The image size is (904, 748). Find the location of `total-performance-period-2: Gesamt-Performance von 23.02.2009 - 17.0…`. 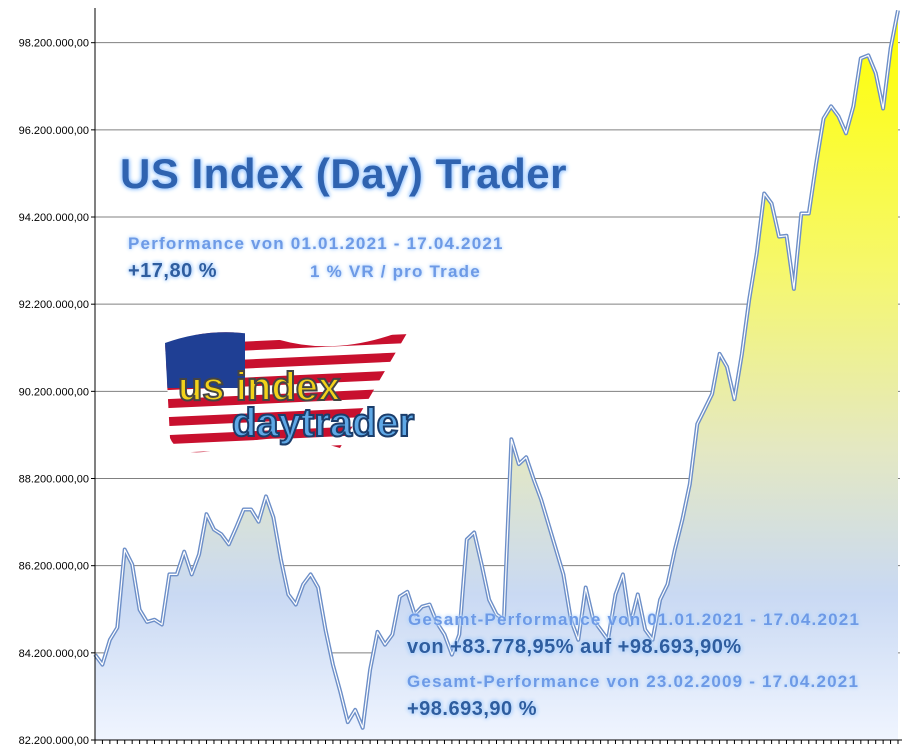

total-performance-period-2: Gesamt-Performance von 23.02.2009 - 17.0… is located at coordinates (633, 681).